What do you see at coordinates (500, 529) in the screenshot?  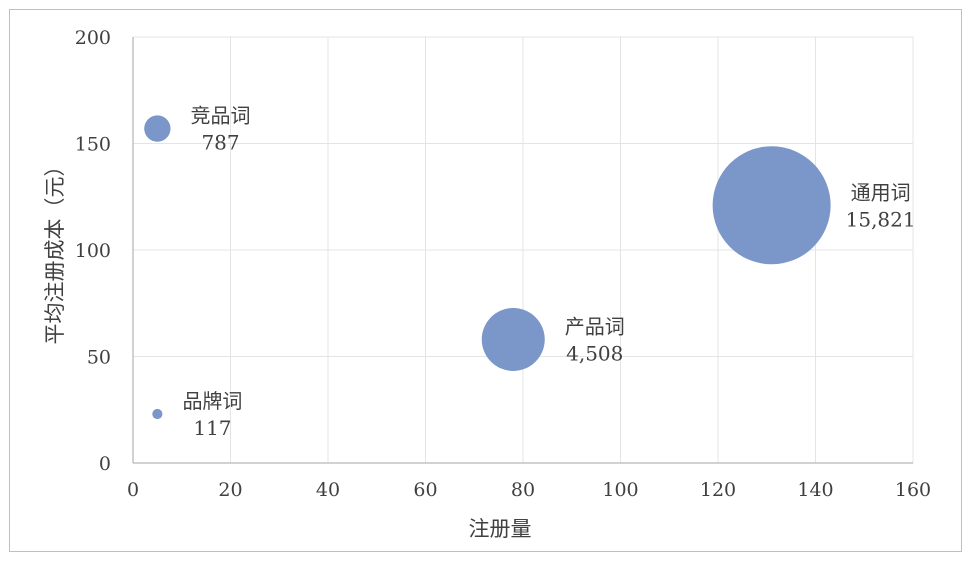 I see `x-axis-title: 注册量` at bounding box center [500, 529].